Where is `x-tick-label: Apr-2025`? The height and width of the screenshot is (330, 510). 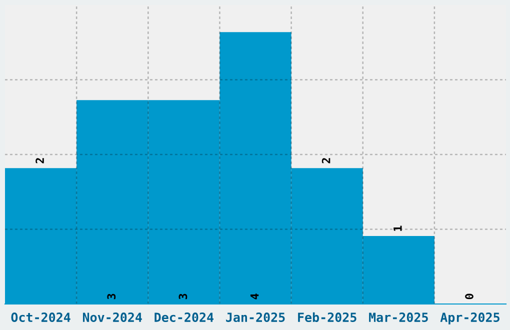 x-tick-label: Apr-2025 is located at coordinates (470, 318).